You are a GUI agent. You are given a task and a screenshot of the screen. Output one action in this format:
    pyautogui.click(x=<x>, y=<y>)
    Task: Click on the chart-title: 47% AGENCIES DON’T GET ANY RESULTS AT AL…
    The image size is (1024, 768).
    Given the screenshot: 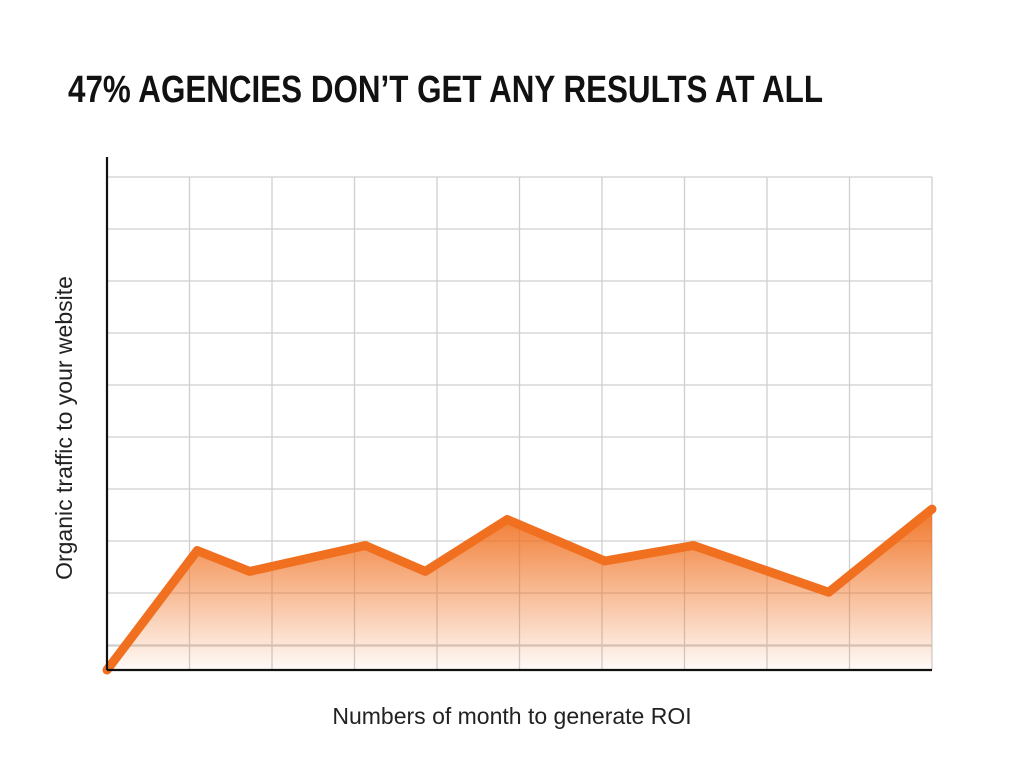 What is the action you would take?
    pyautogui.click(x=445, y=90)
    